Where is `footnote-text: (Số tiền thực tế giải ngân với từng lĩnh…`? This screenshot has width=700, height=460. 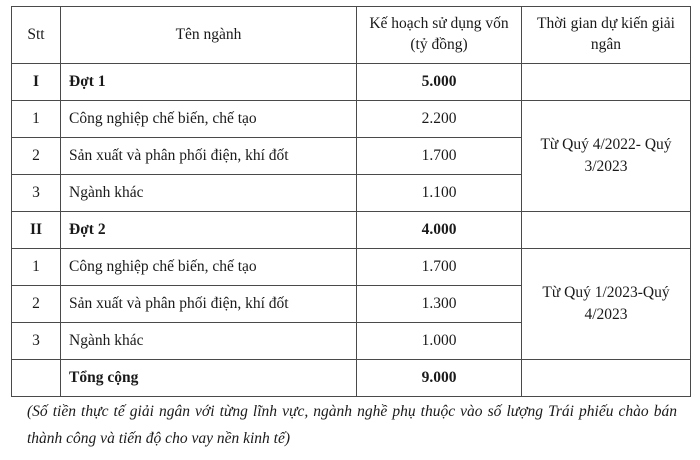 footnote-text: (Số tiền thực tế giải ngân với từng lĩnh… is located at coordinates (352, 425).